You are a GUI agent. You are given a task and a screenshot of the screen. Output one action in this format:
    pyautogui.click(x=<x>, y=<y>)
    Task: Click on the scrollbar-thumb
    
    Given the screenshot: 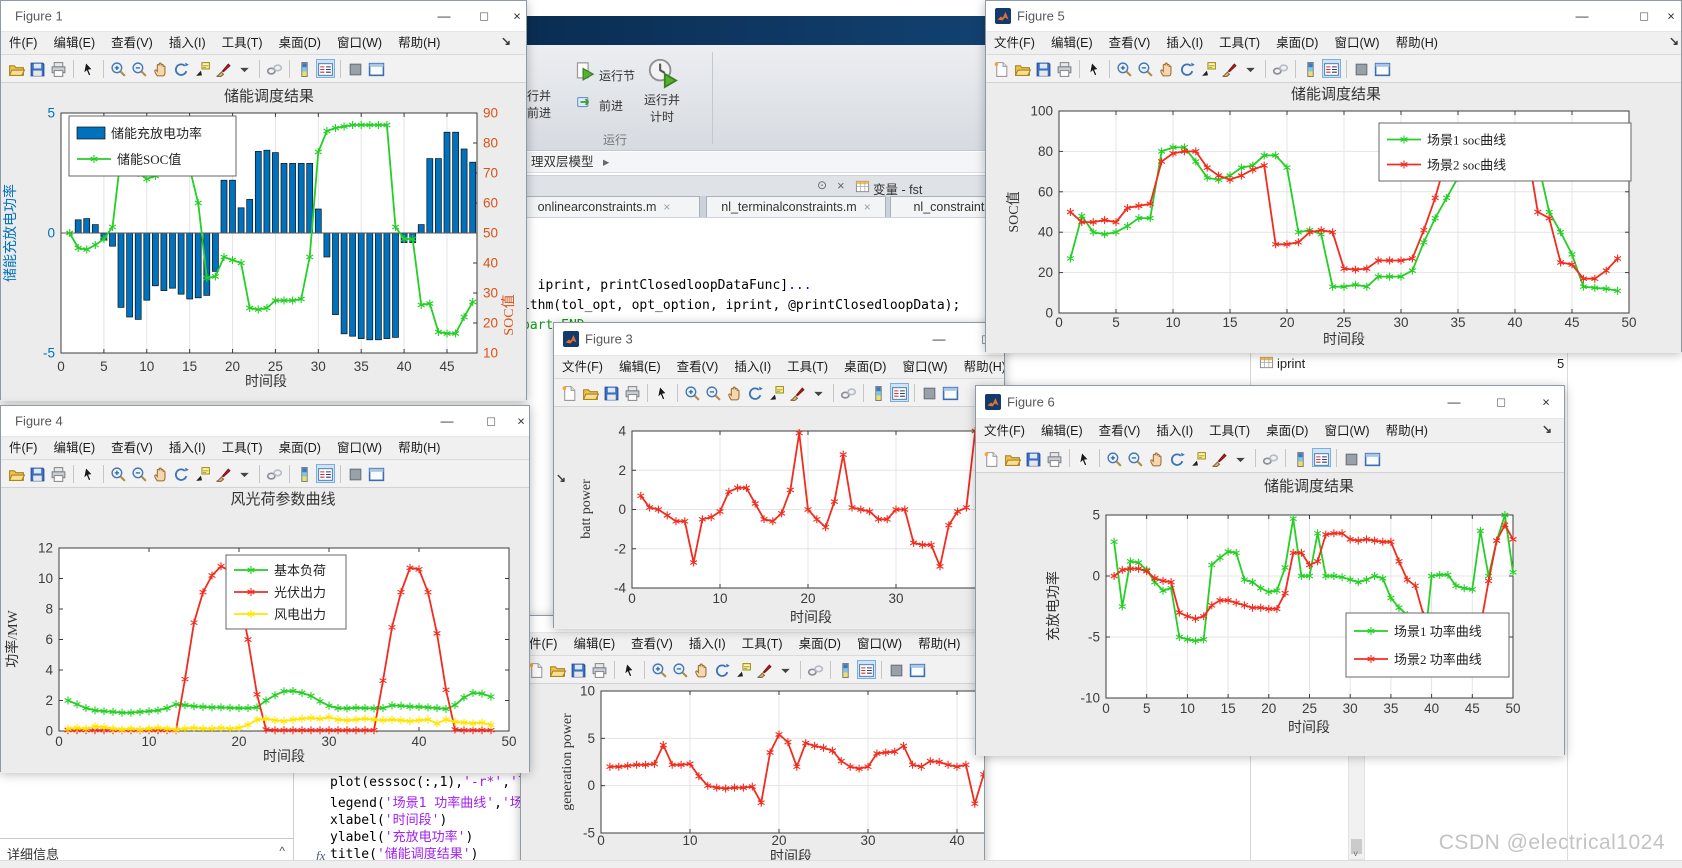 What is the action you would take?
    pyautogui.click(x=1356, y=846)
    